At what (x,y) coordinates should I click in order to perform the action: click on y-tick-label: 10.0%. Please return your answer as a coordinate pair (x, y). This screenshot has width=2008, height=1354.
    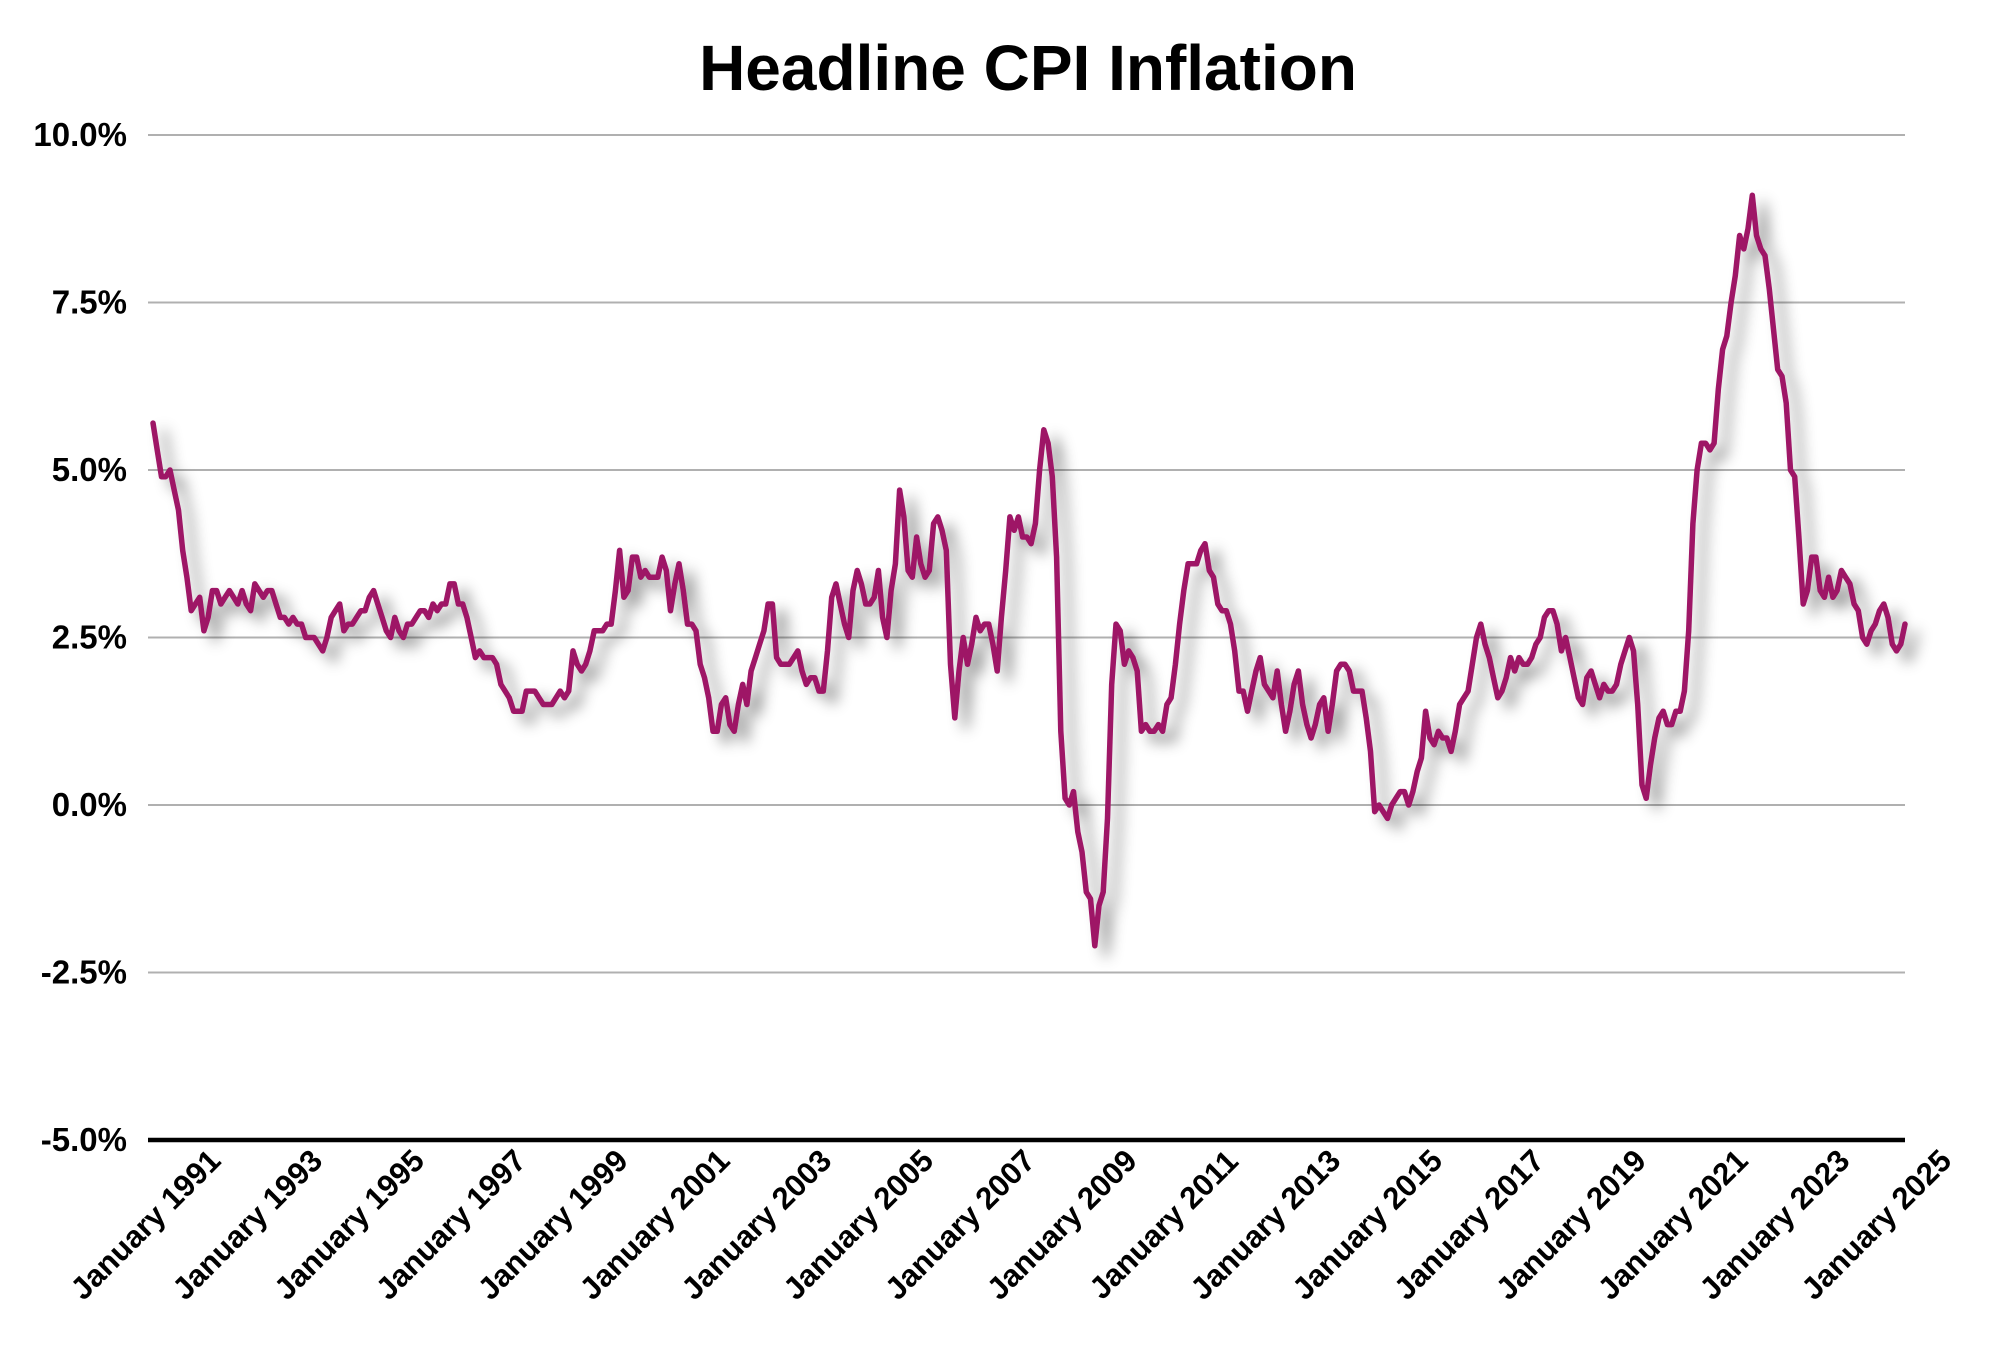
    Looking at the image, I should click on (80, 134).